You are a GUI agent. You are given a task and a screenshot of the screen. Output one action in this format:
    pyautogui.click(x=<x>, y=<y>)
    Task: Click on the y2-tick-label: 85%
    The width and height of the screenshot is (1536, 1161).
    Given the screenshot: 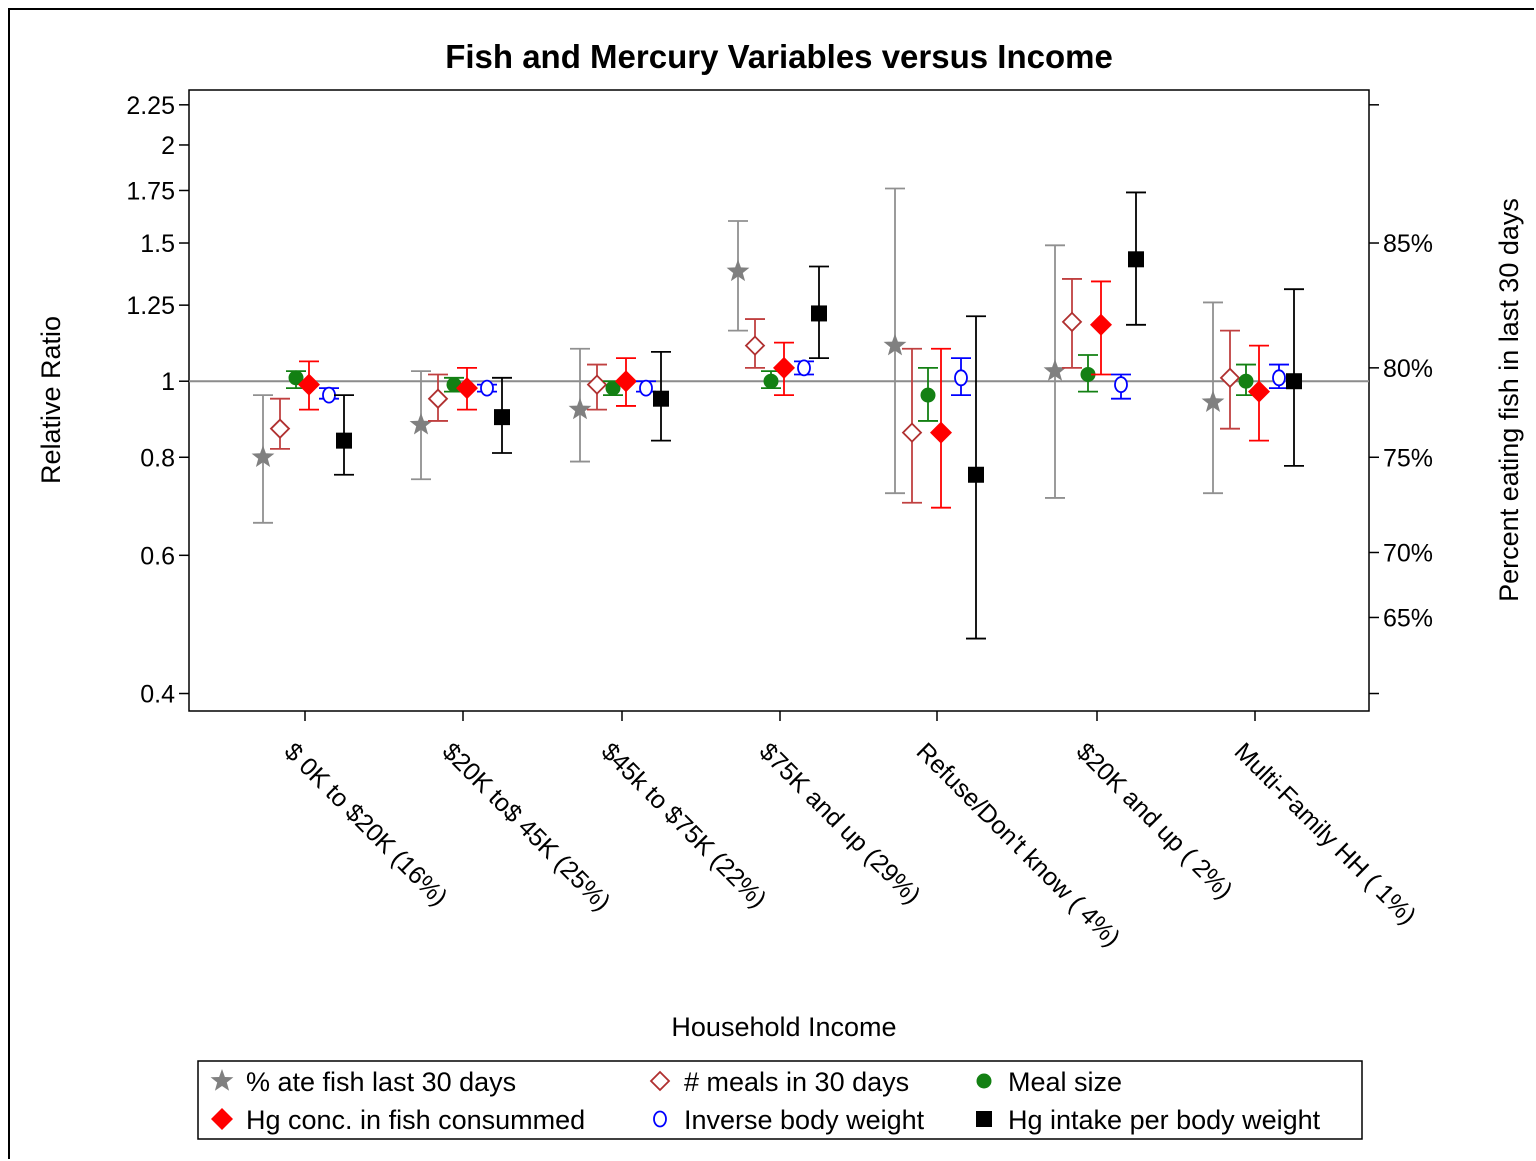 What is the action you would take?
    pyautogui.click(x=1408, y=244)
    